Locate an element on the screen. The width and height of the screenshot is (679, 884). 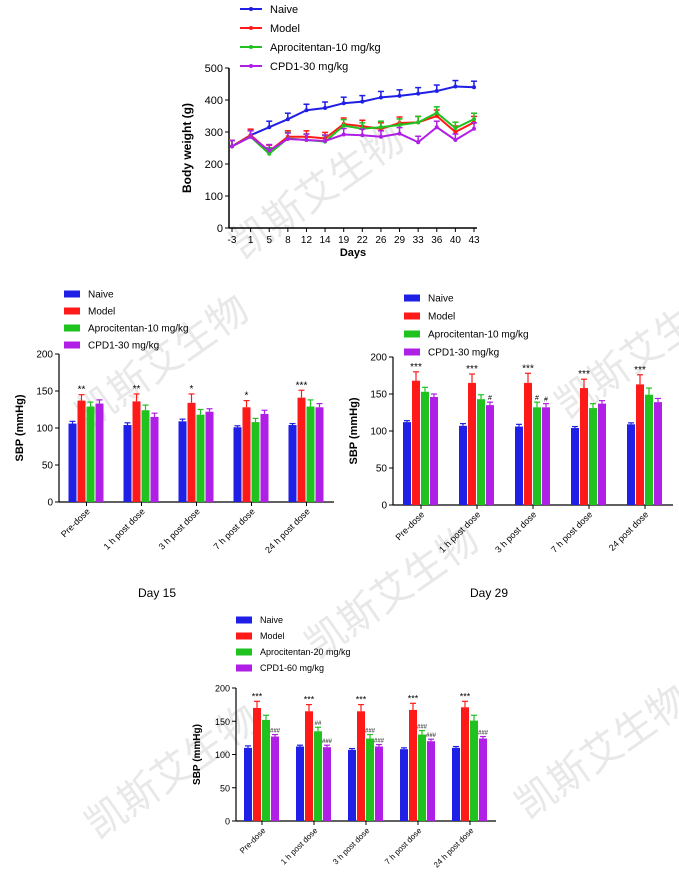
x-tick-label: 24 post dose is located at coordinates (629, 531).